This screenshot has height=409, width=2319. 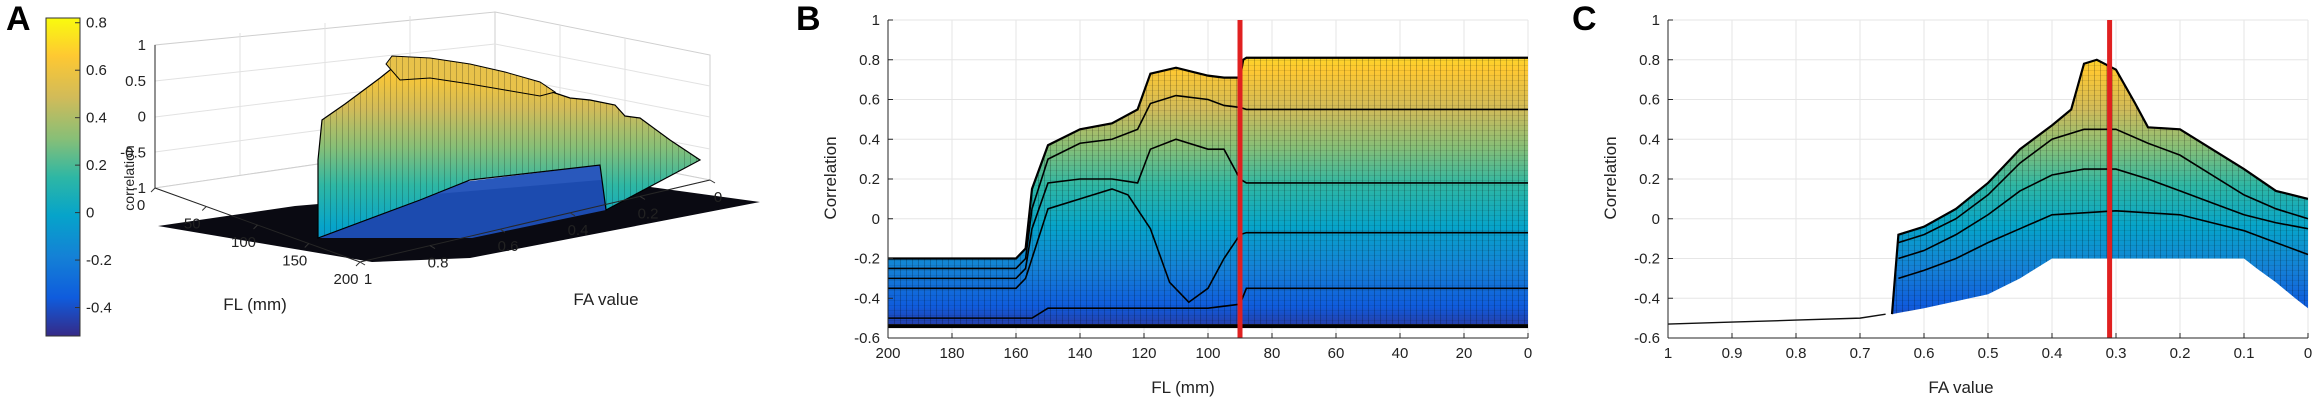 What do you see at coordinates (243, 242) in the screenshot?
I see `a-x-tick-label: 100` at bounding box center [243, 242].